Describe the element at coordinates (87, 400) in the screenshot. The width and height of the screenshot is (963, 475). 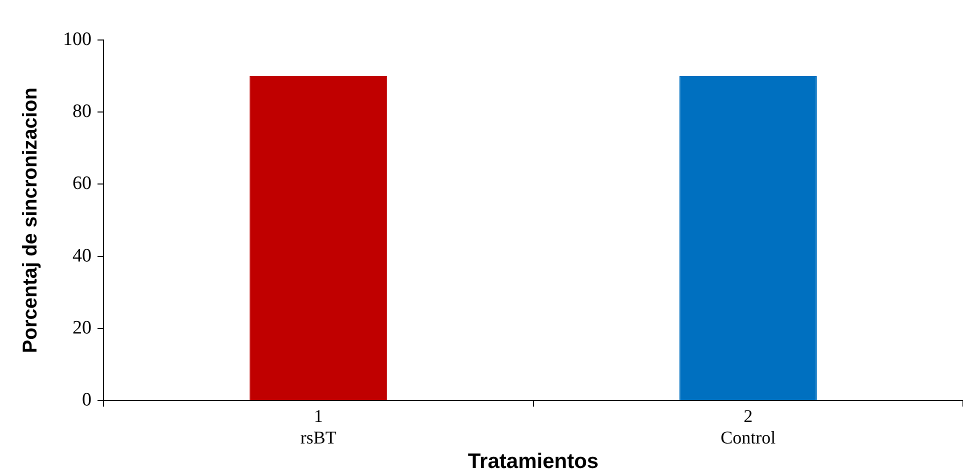
I see `y-tick-label: 0` at that location.